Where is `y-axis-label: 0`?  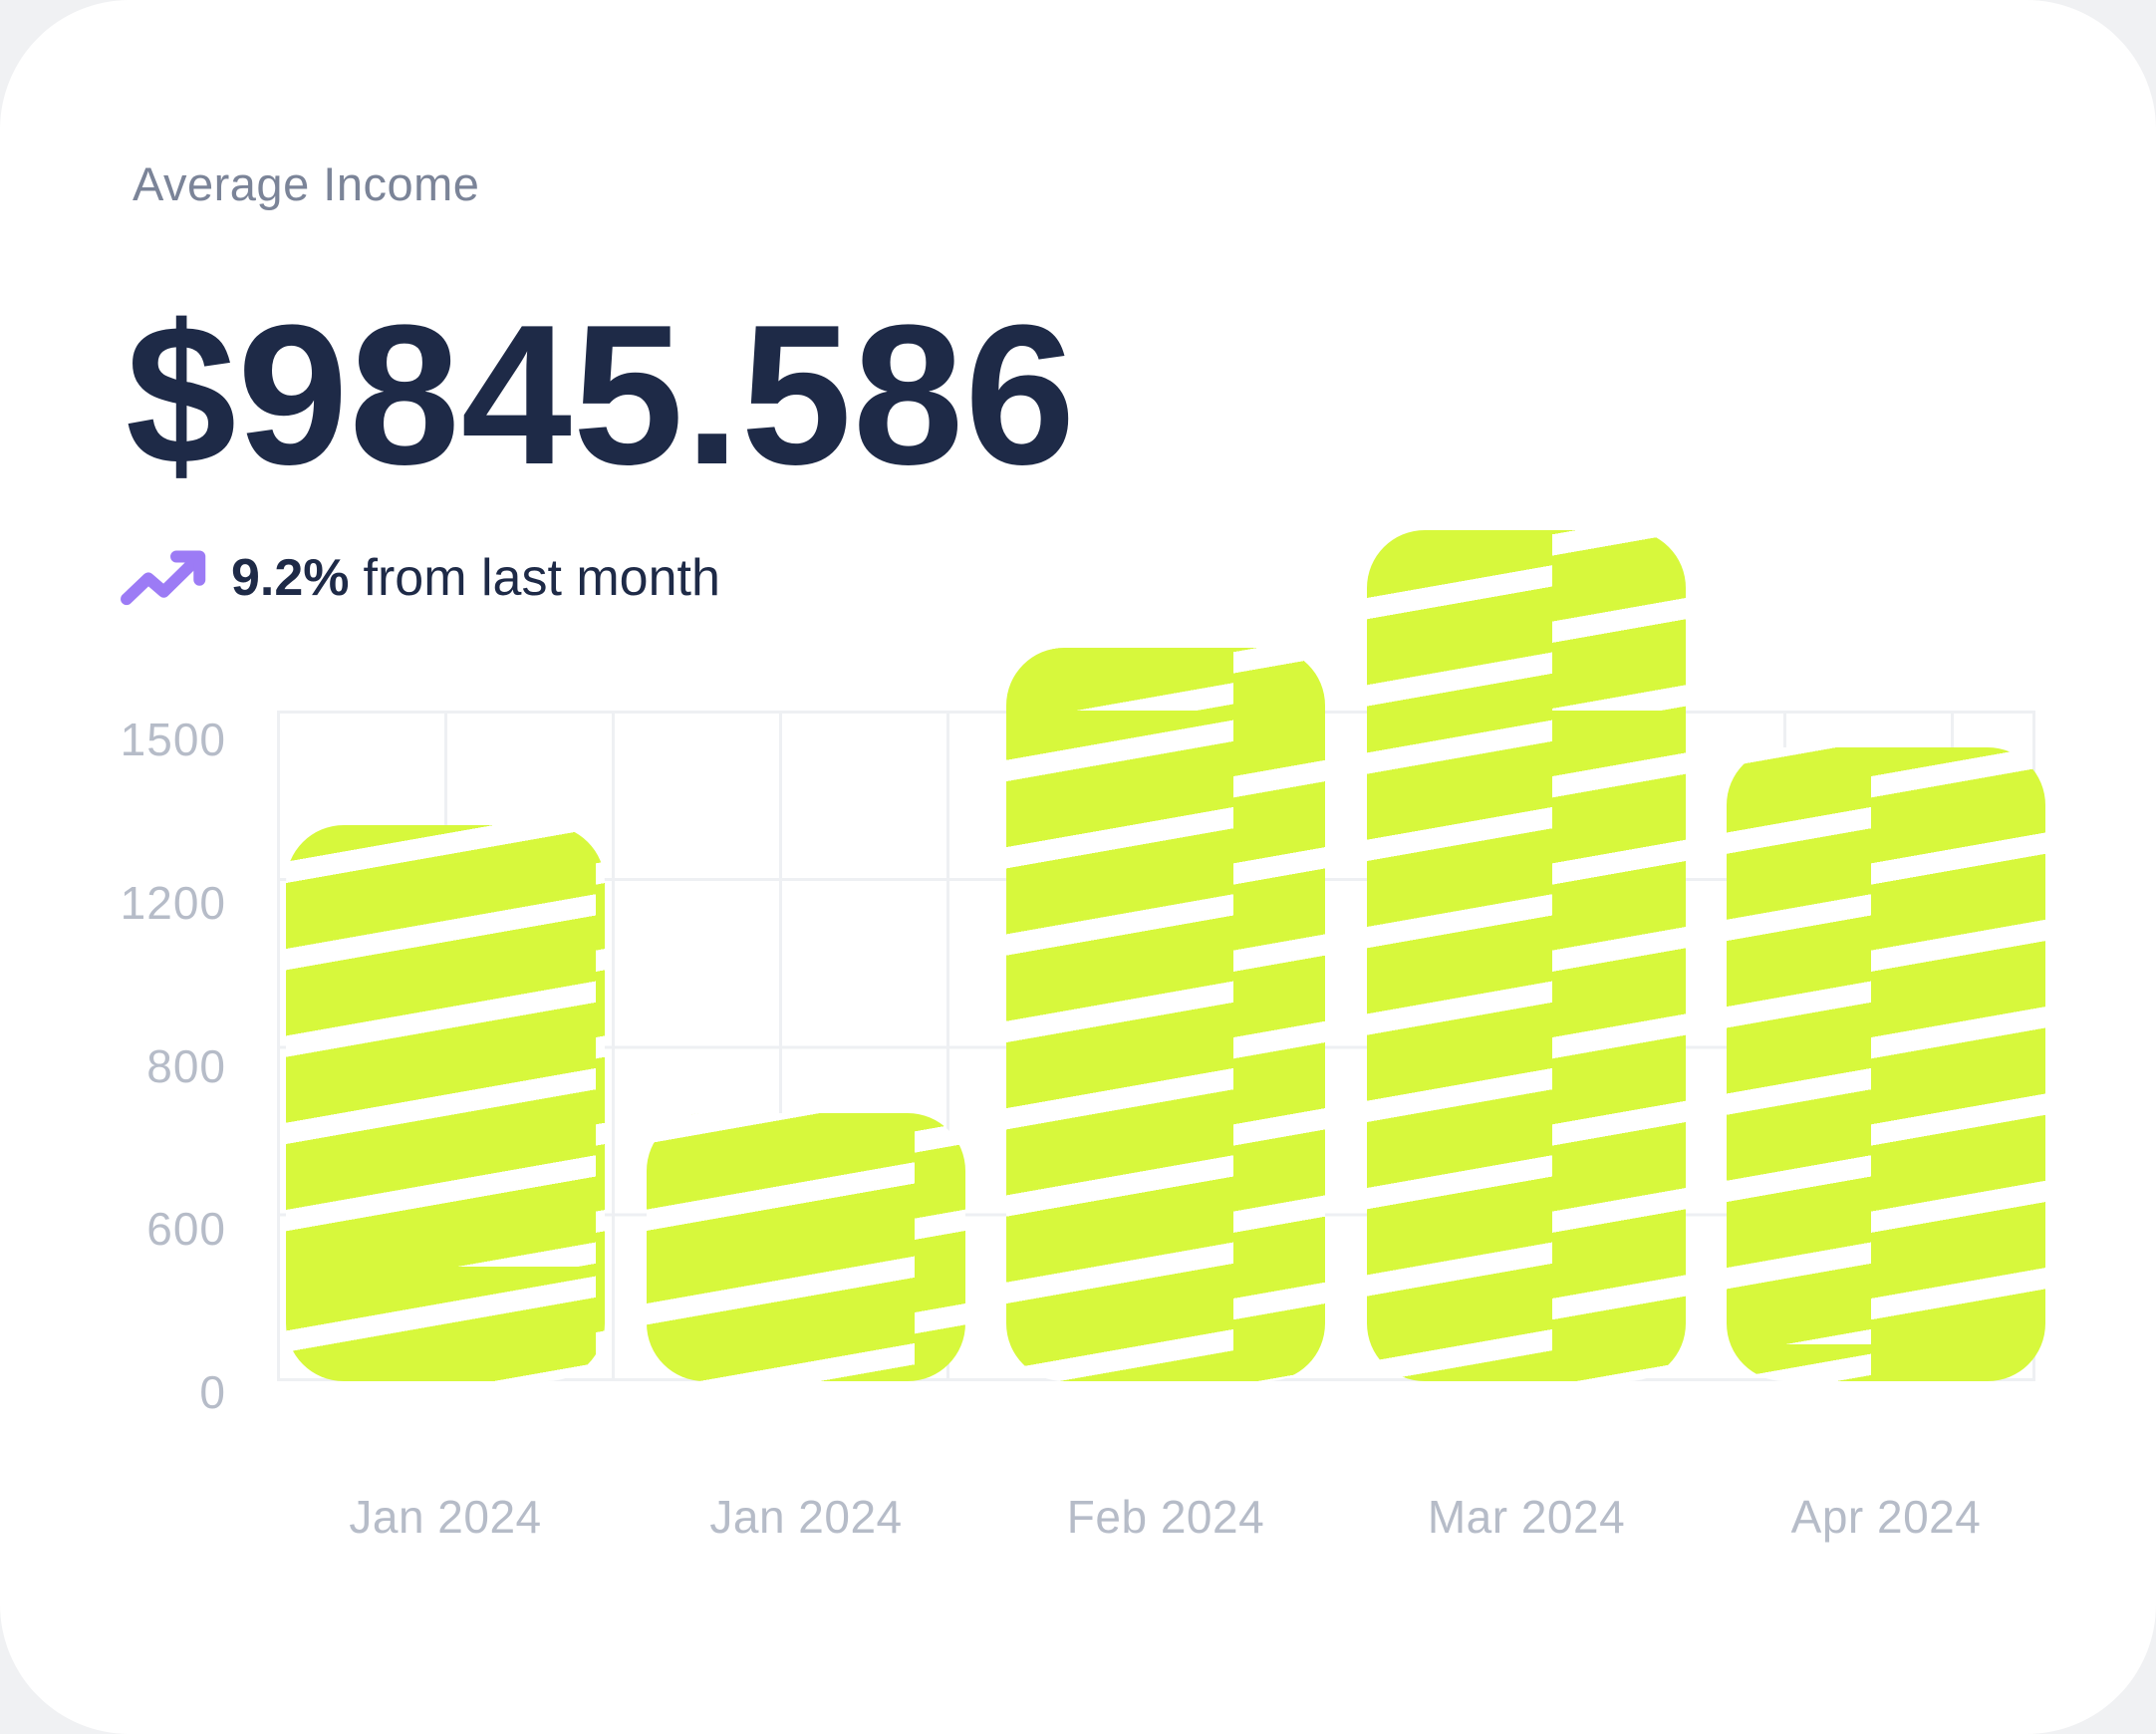 y-axis-label: 0 is located at coordinates (212, 1392).